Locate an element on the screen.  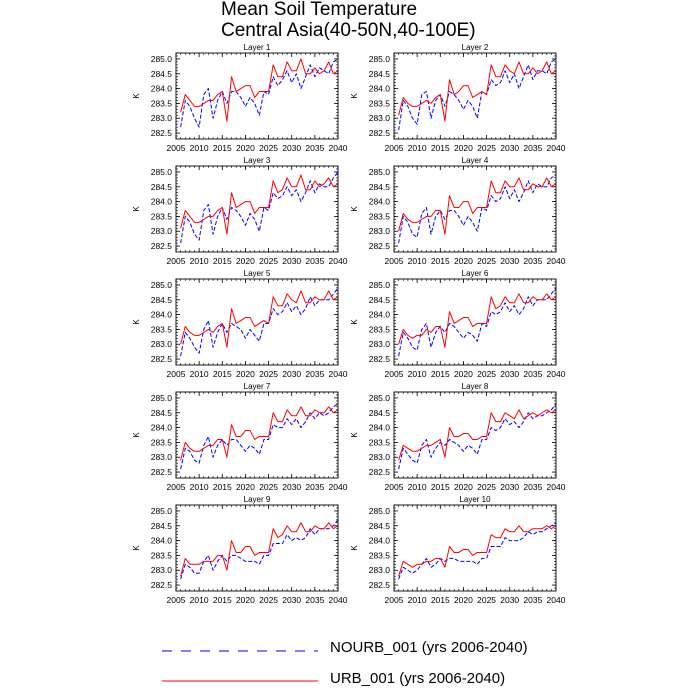
panel-title: Layer 7 is located at coordinates (257, 386).